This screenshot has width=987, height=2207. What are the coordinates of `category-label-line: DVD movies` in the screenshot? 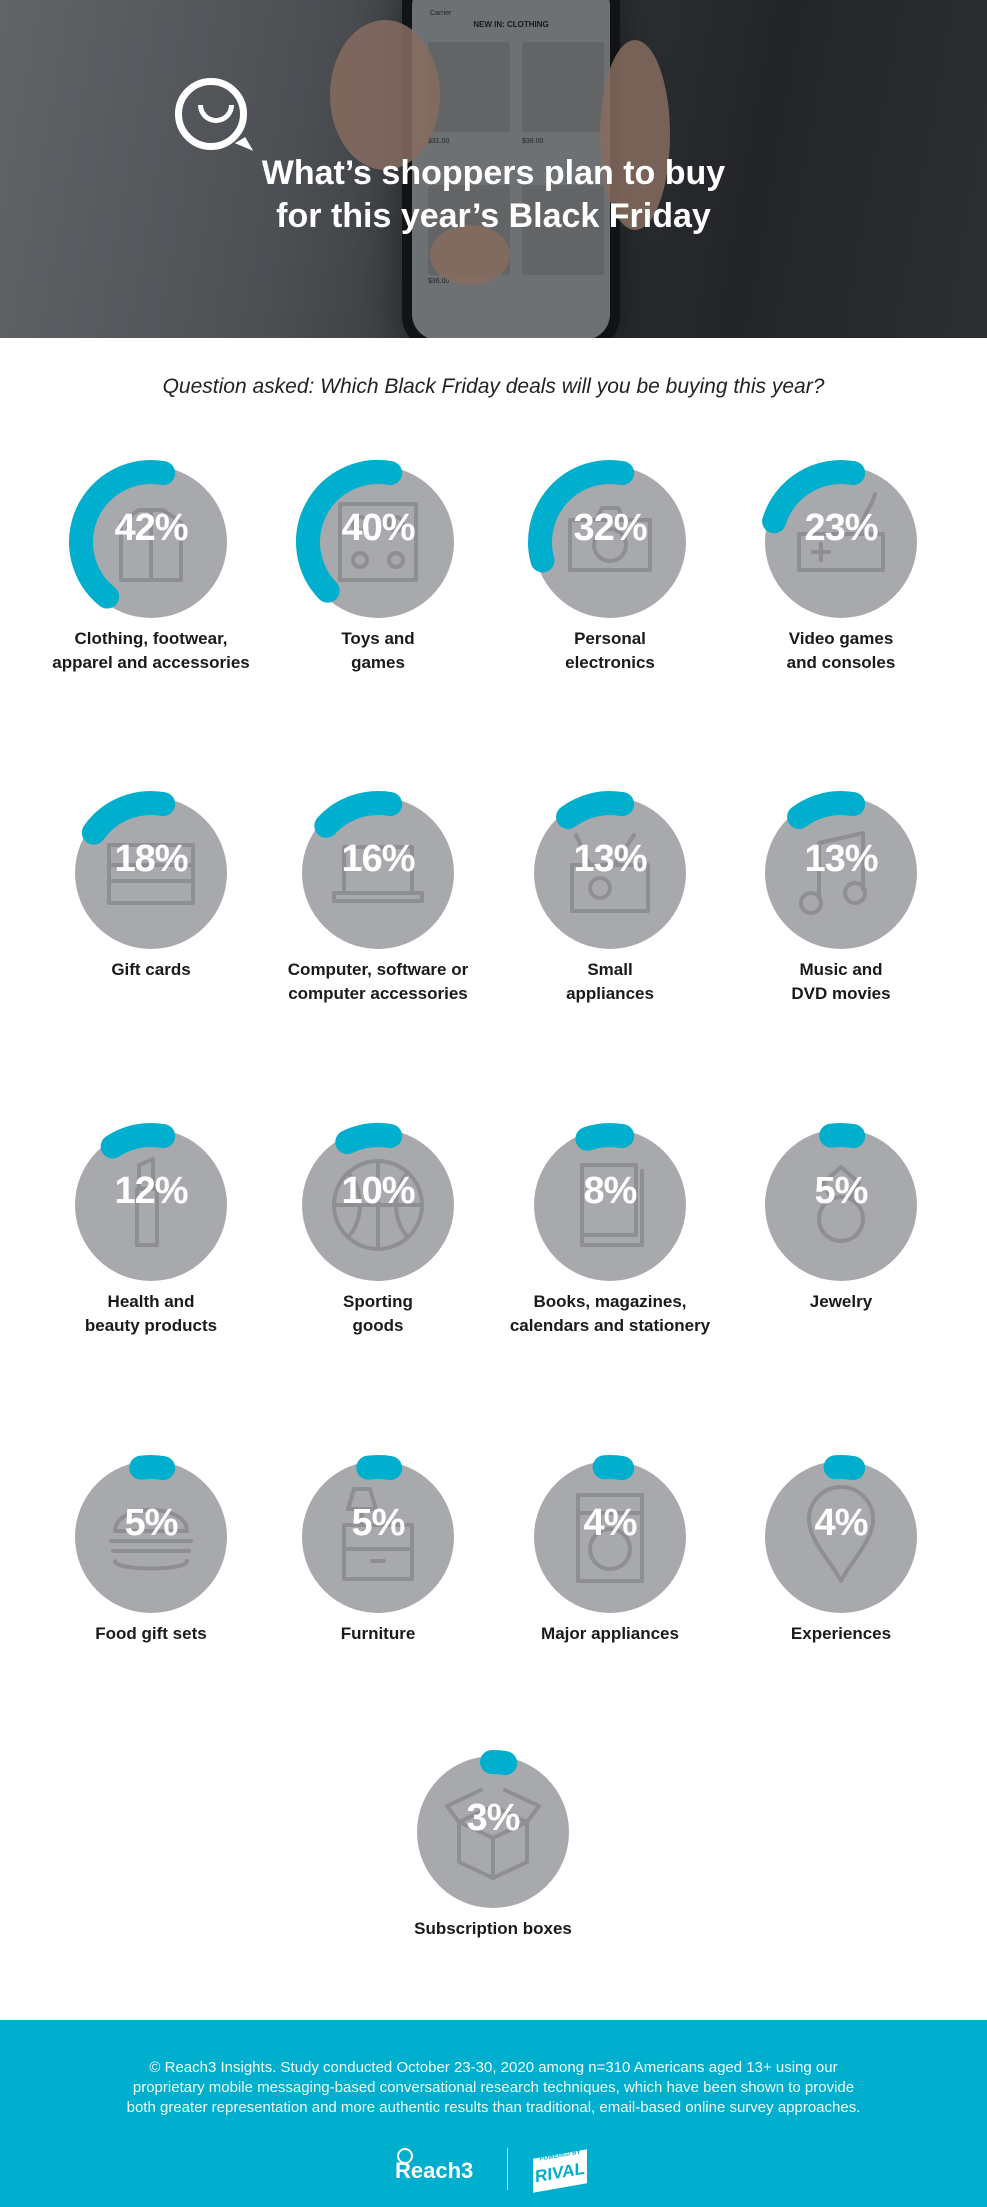 It's located at (841, 993).